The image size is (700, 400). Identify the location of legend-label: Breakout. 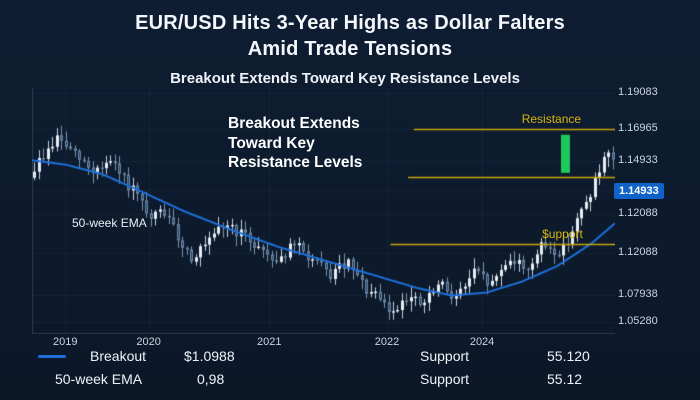
(118, 356).